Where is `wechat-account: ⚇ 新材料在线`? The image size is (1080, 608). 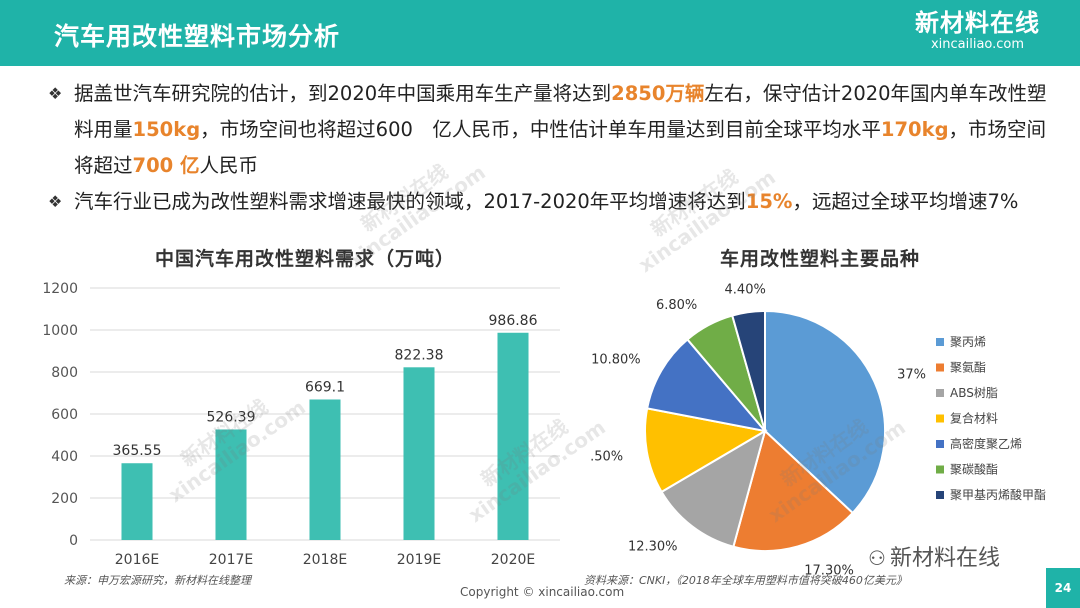
wechat-account: ⚇ 新材料在线 is located at coordinates (934, 556).